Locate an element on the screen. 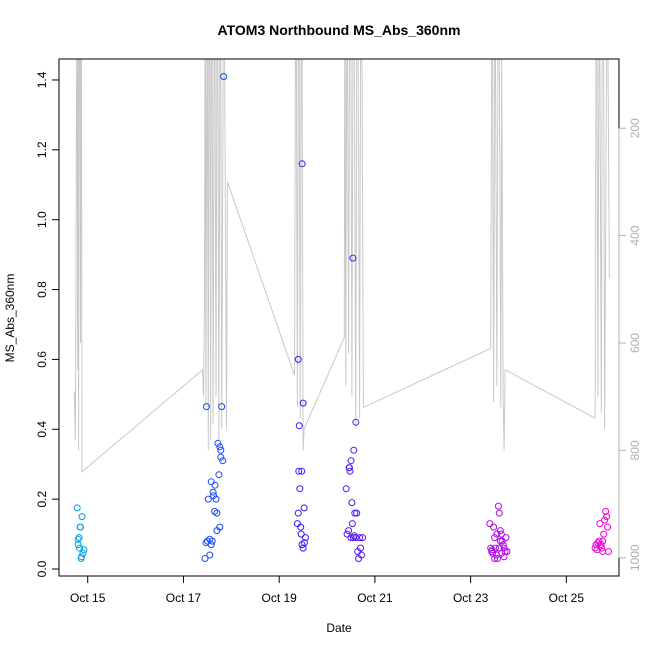  x-axis-label: Date is located at coordinates (339, 628).